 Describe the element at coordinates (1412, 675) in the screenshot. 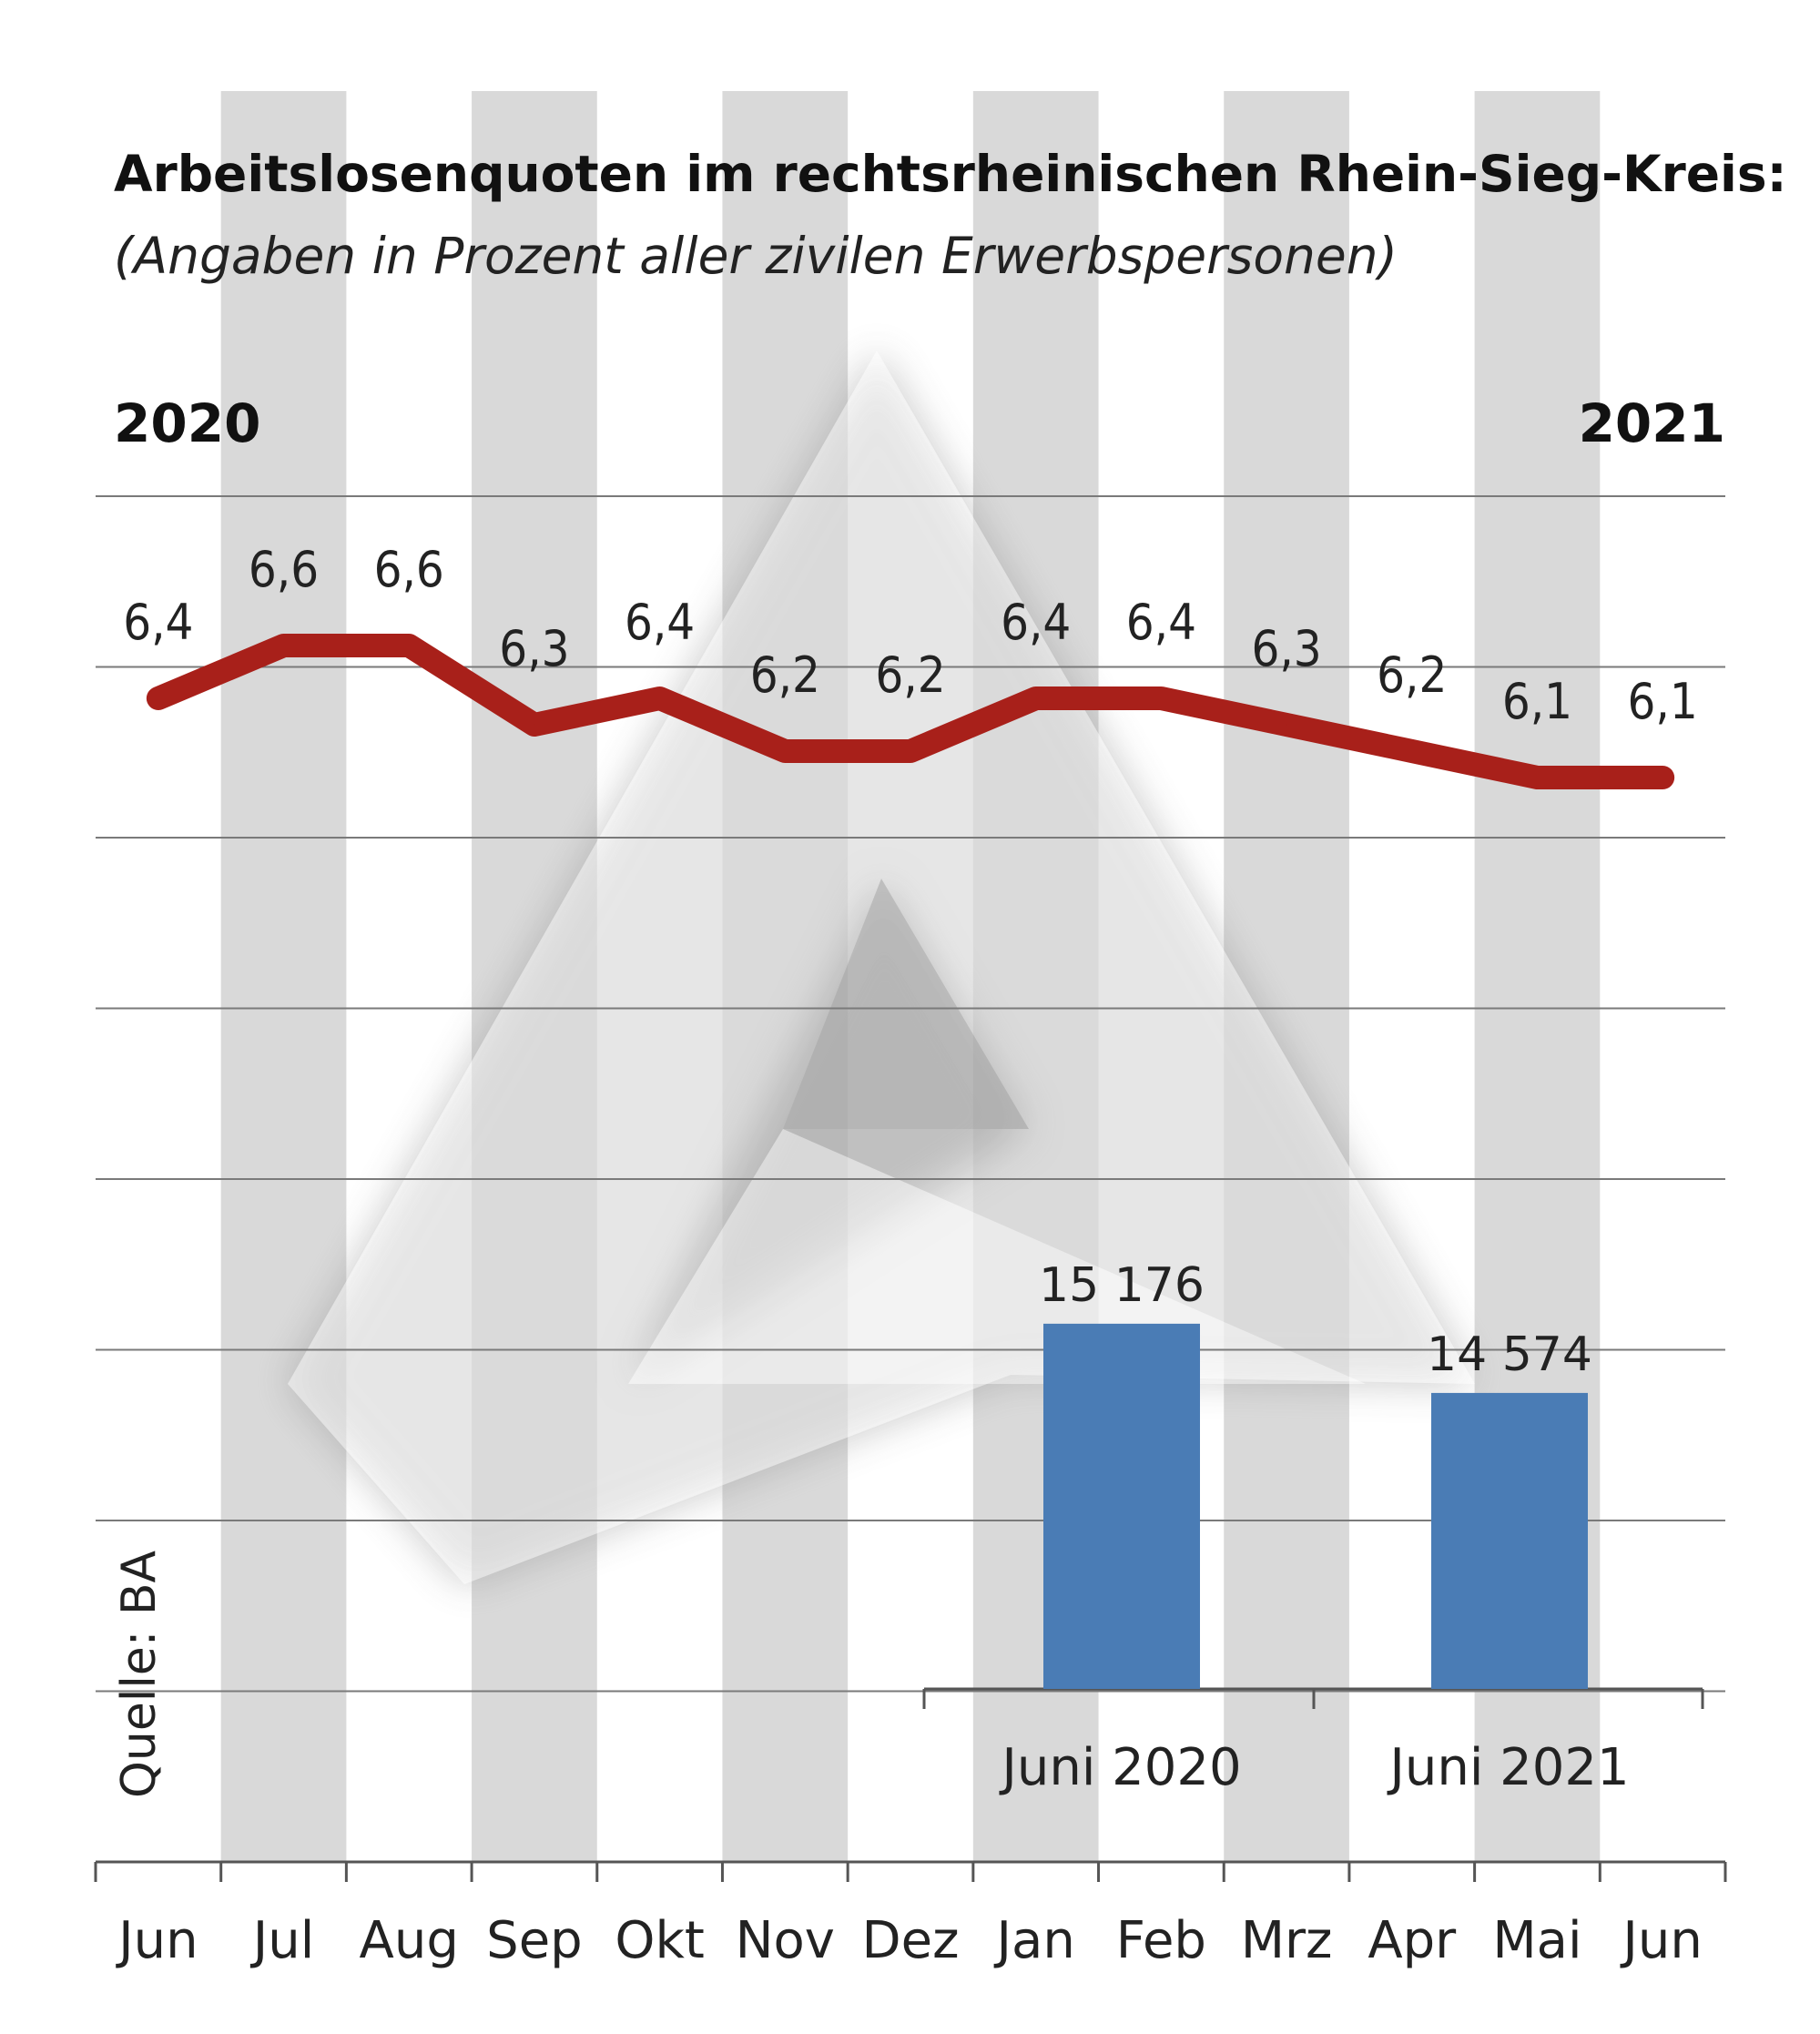

I see `value-label-10: 6,2` at that location.